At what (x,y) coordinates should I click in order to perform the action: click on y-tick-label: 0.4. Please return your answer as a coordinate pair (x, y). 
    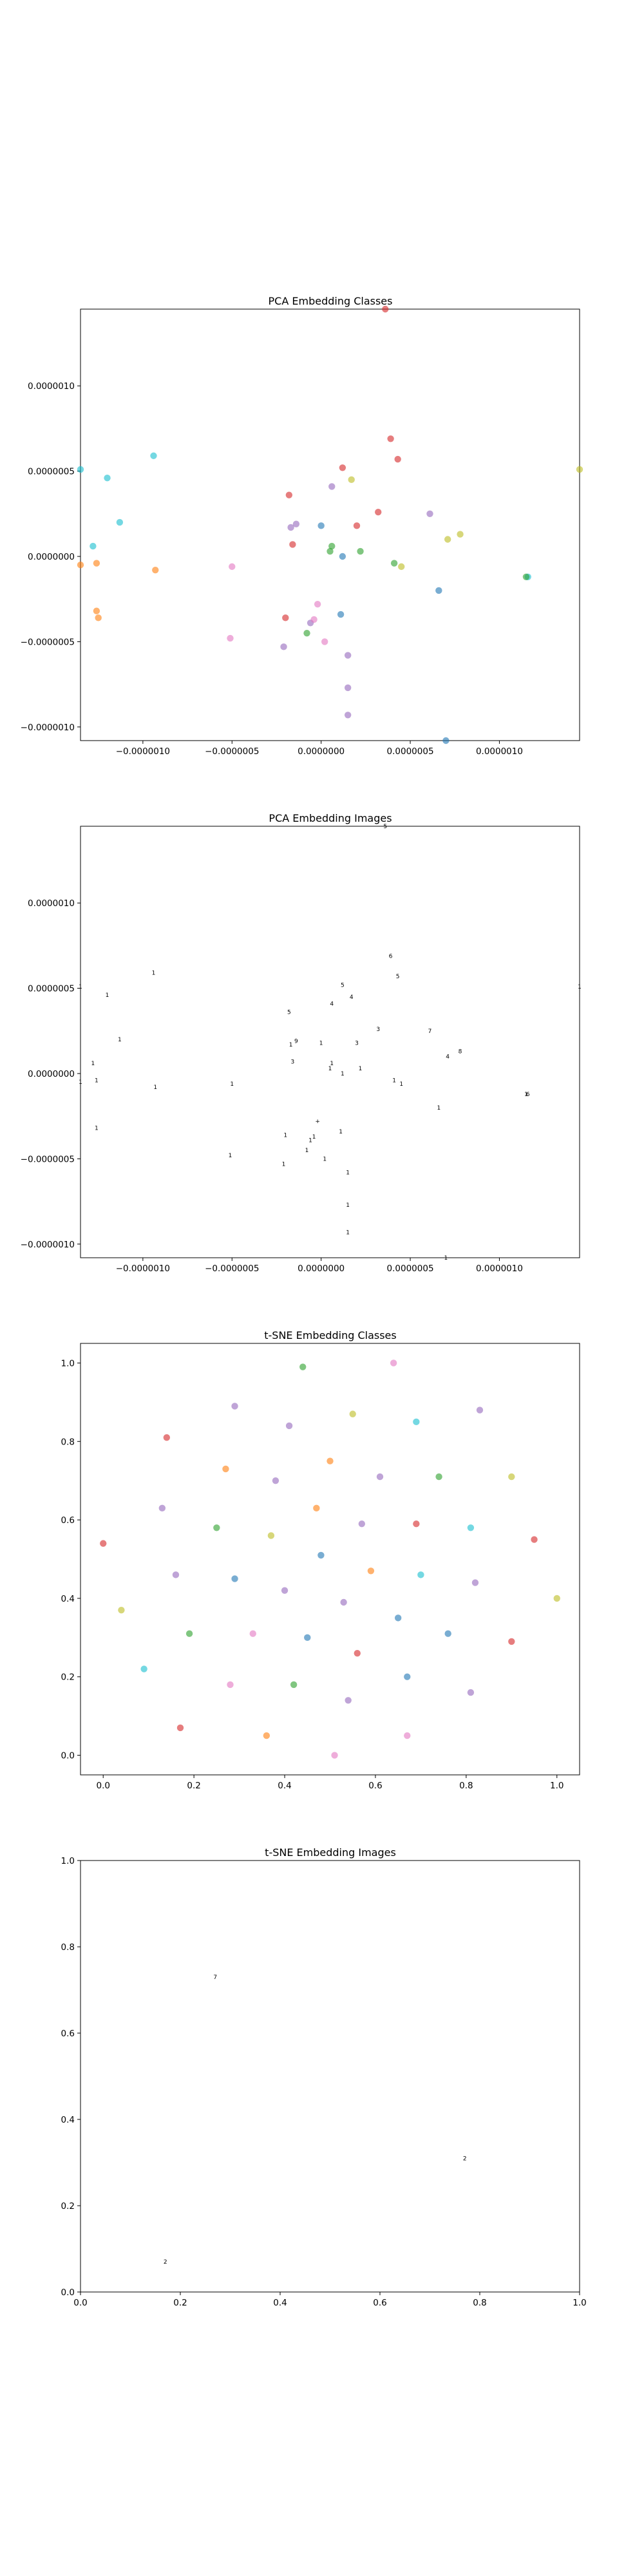
    Looking at the image, I should click on (68, 2120).